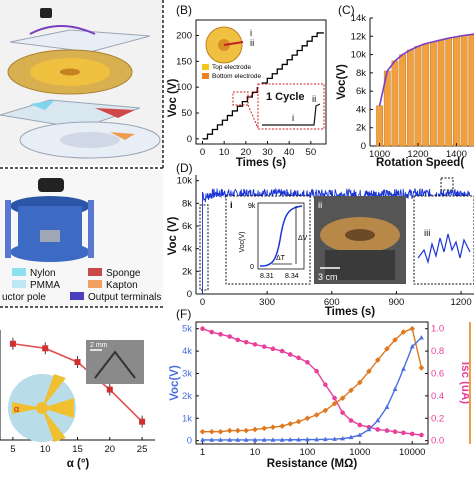  Describe the element at coordinates (320, 205) in the screenshot. I see `inset-ii-mark: ii` at that location.